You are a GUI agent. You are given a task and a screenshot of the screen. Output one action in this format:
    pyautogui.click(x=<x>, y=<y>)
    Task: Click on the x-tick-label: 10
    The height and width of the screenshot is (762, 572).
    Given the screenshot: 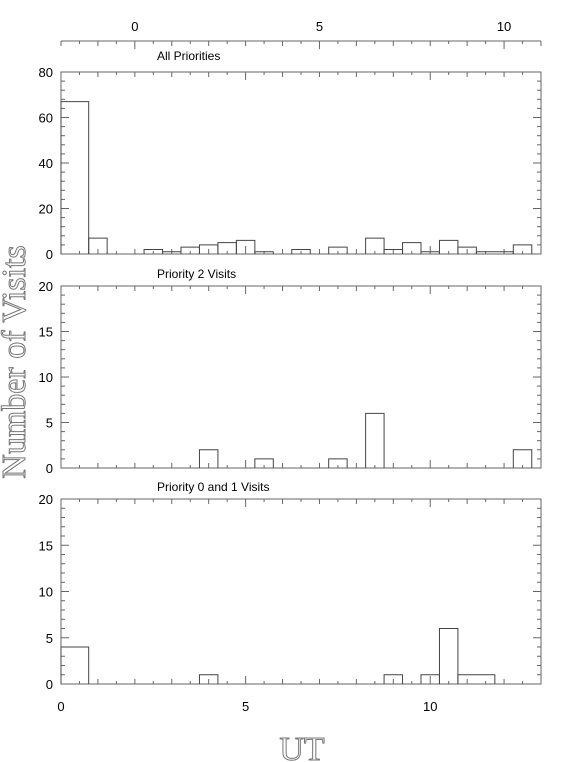 What is the action you would take?
    pyautogui.click(x=430, y=706)
    